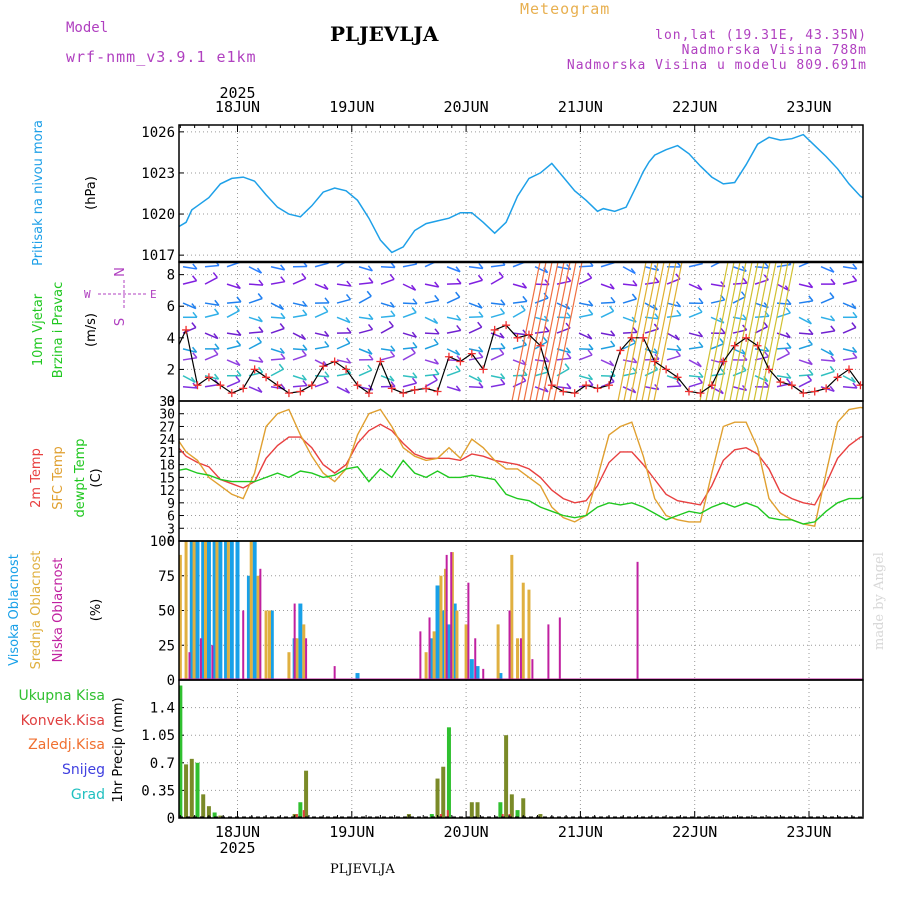 The image size is (900, 900). Describe the element at coordinates (466, 107) in the screenshot. I see `day-label-top: 20JUN` at that location.